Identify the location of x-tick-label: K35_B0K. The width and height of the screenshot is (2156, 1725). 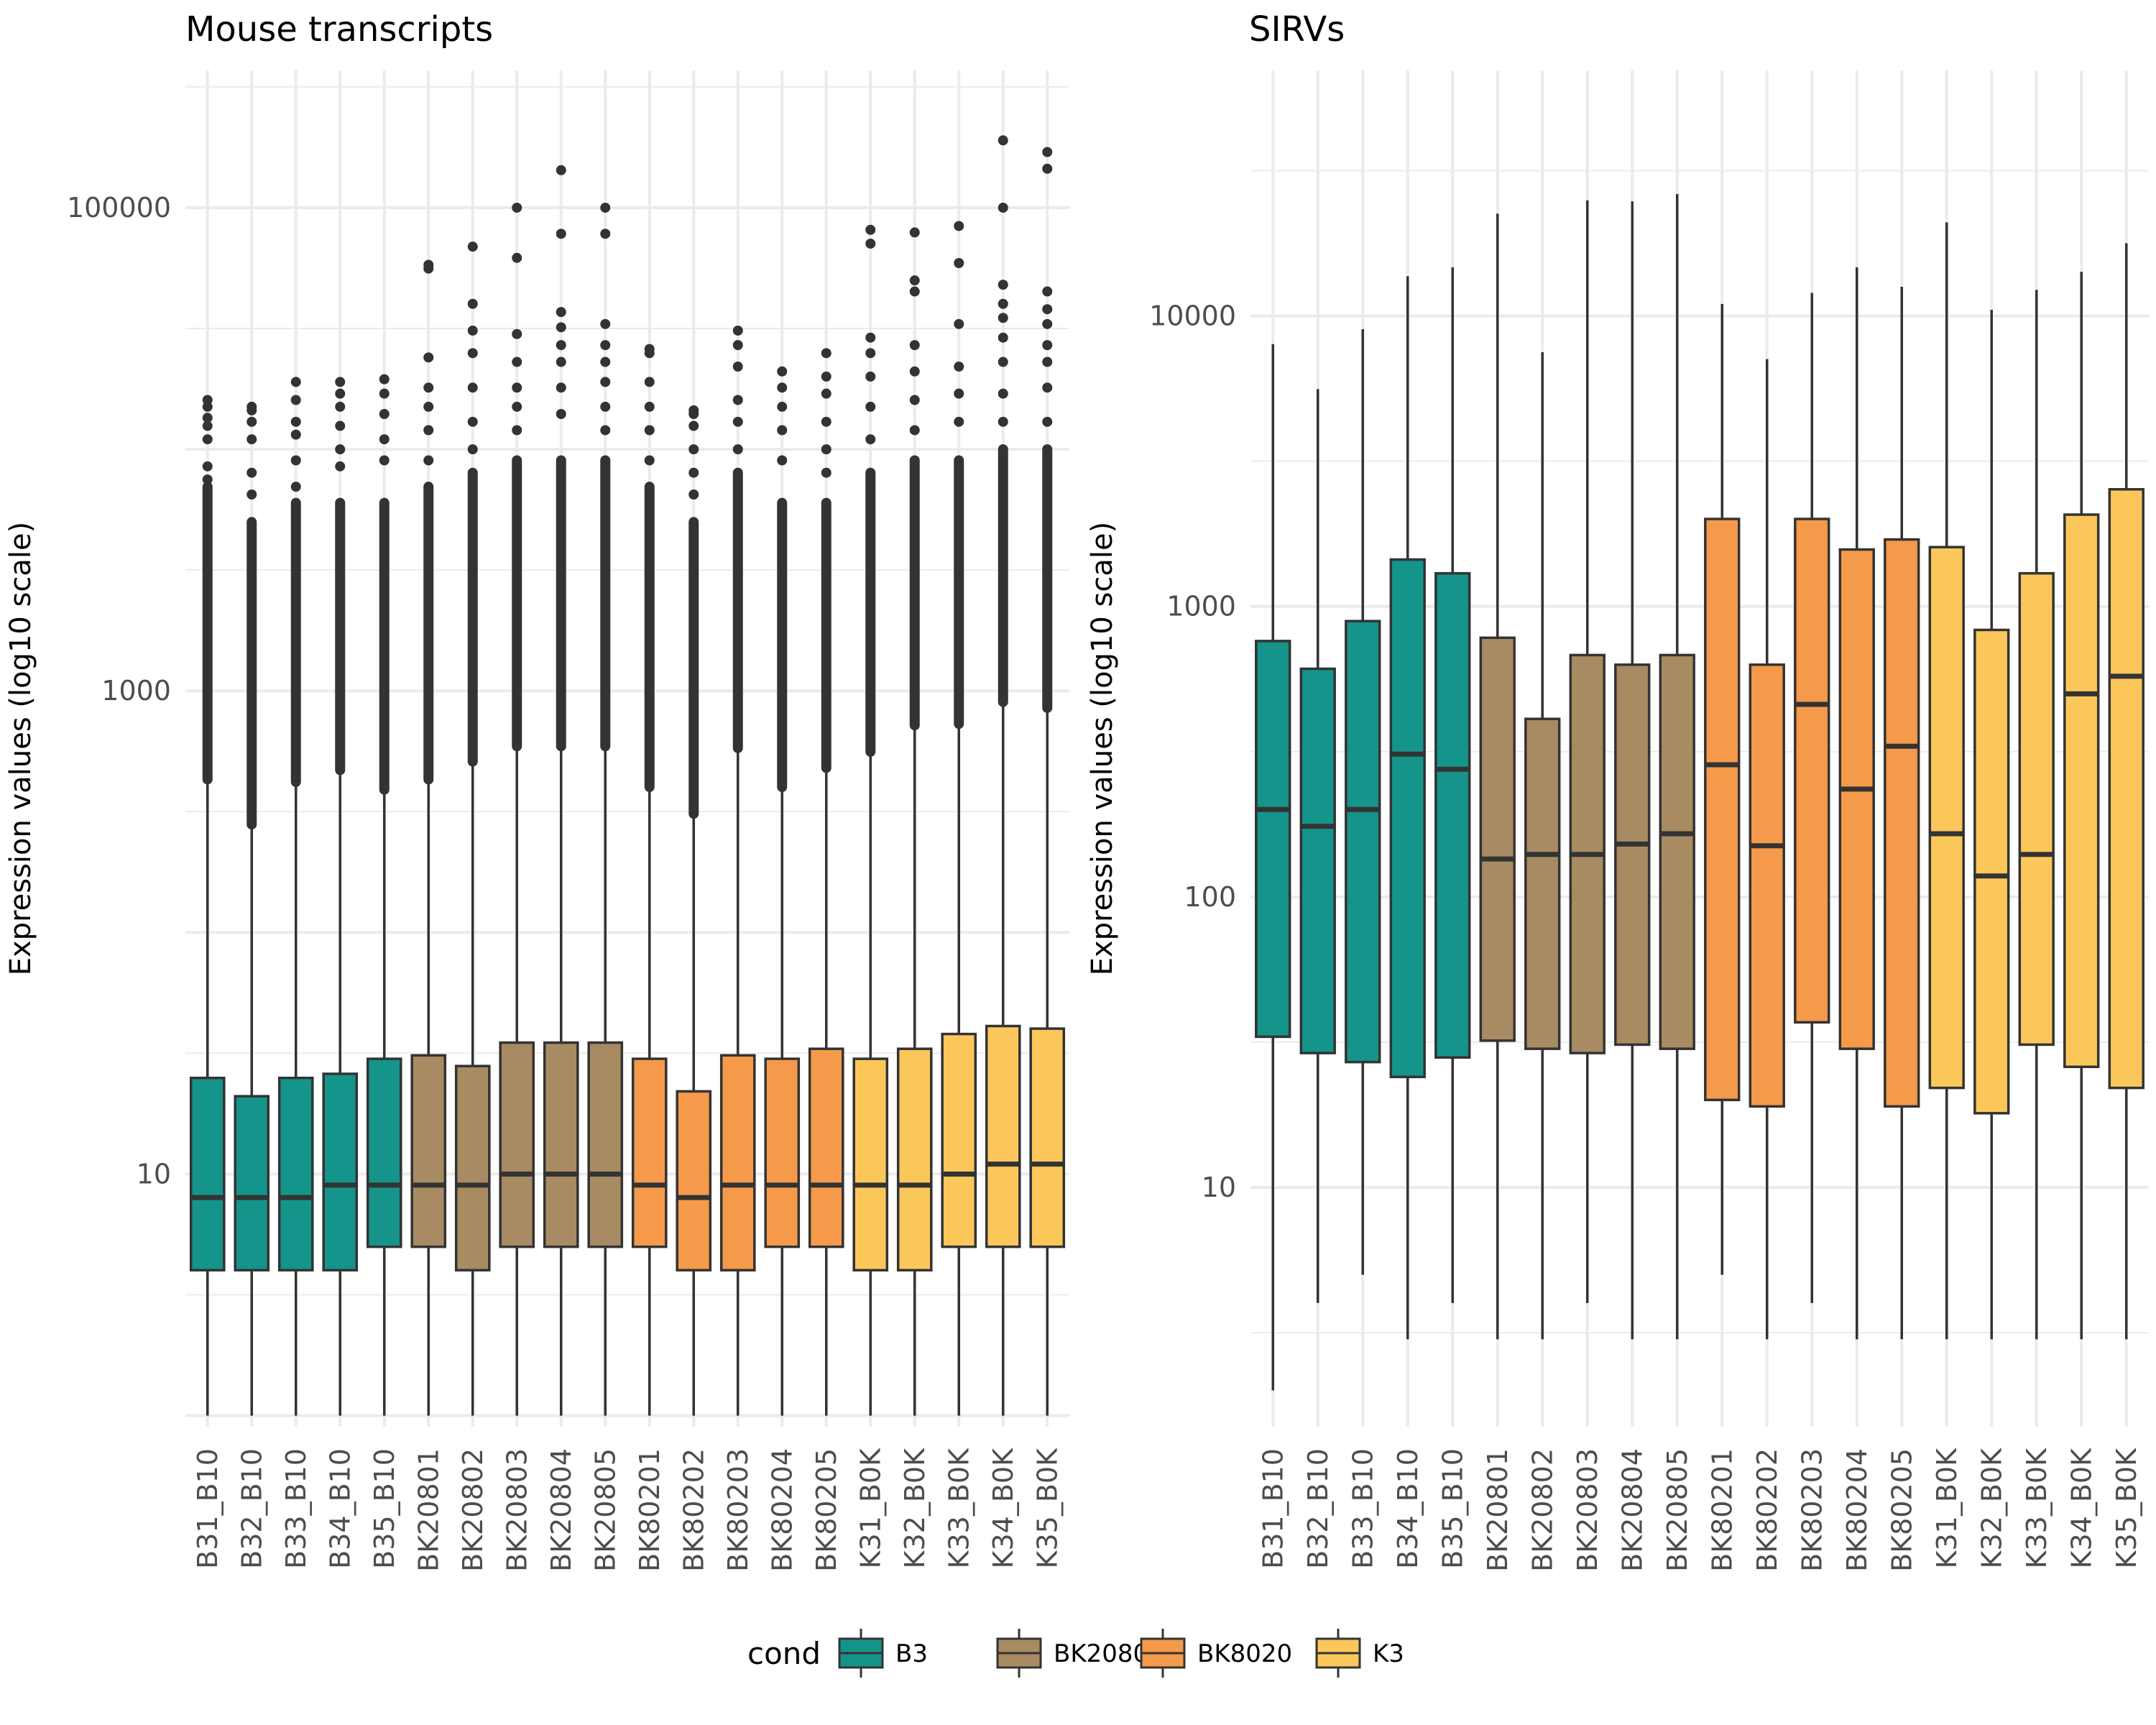
(1047, 1508).